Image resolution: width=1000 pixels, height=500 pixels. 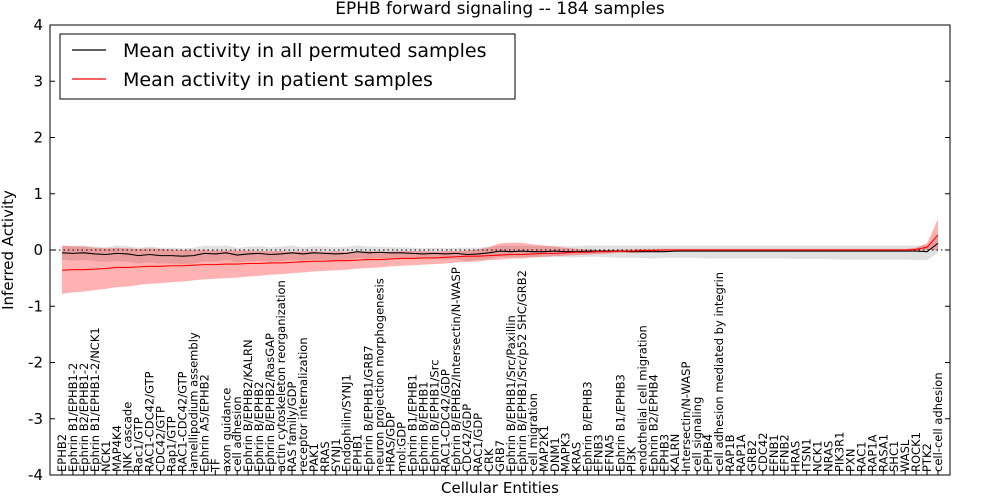 What do you see at coordinates (62, 453) in the screenshot?
I see `category-label: EPHB2` at bounding box center [62, 453].